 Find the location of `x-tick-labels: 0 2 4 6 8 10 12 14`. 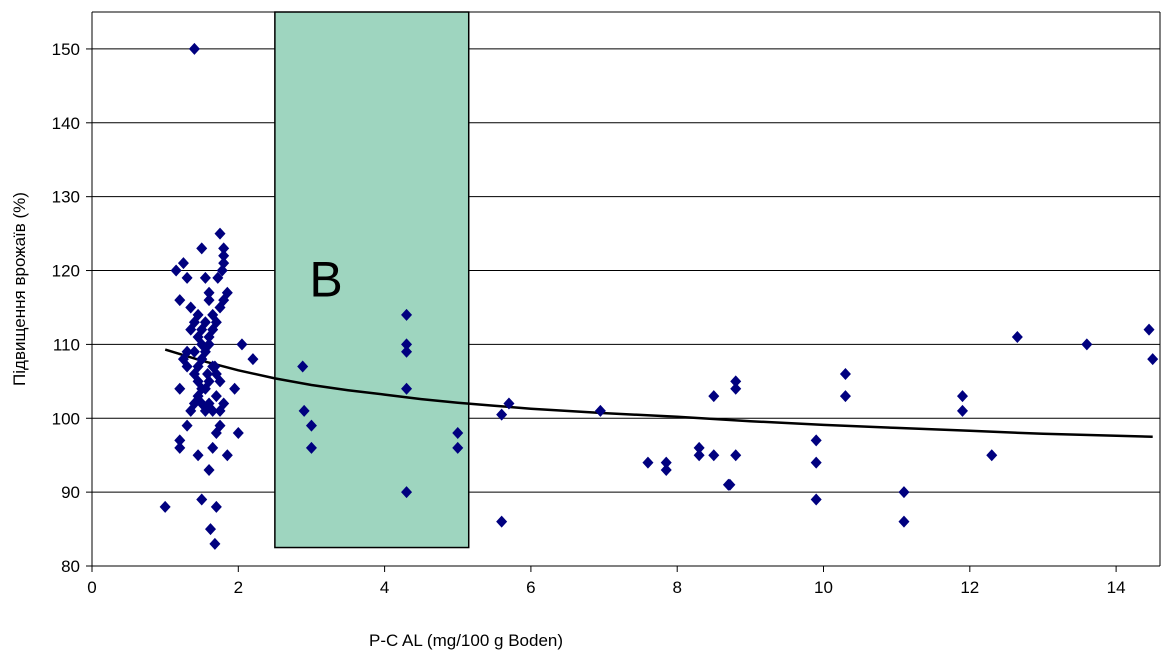

x-tick-labels: 0 2 4 6 8 10 12 14 is located at coordinates (606, 587).